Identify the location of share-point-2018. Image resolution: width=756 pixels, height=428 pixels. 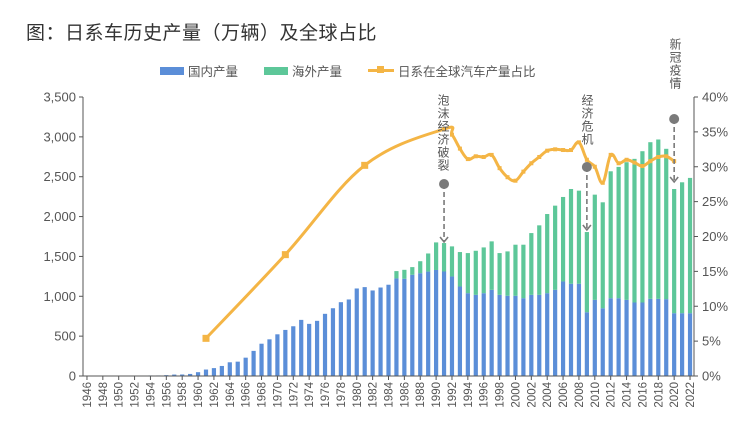
(658, 156).